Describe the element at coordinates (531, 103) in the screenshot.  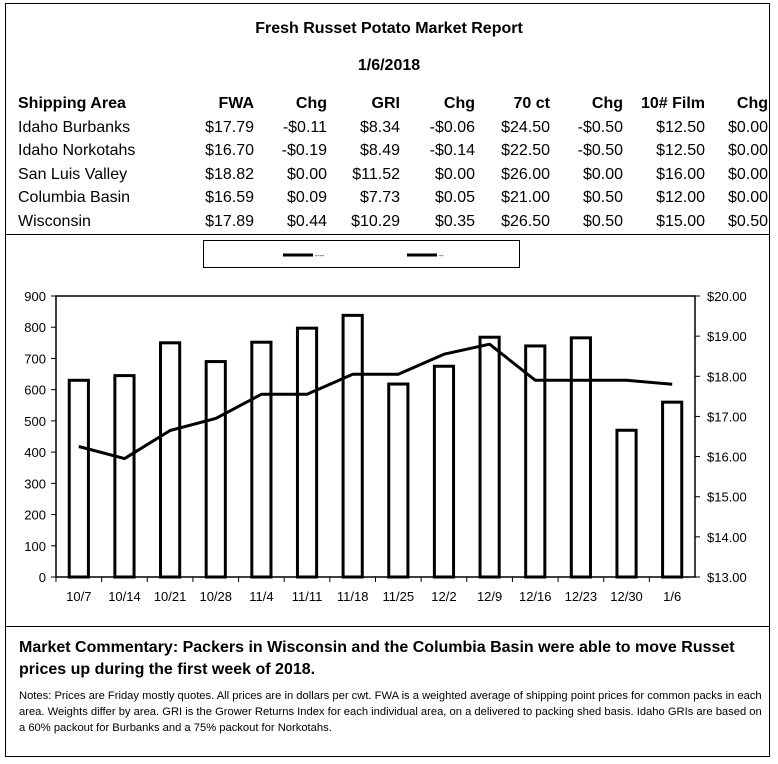
I see `header-70ct: 70 ct` at that location.